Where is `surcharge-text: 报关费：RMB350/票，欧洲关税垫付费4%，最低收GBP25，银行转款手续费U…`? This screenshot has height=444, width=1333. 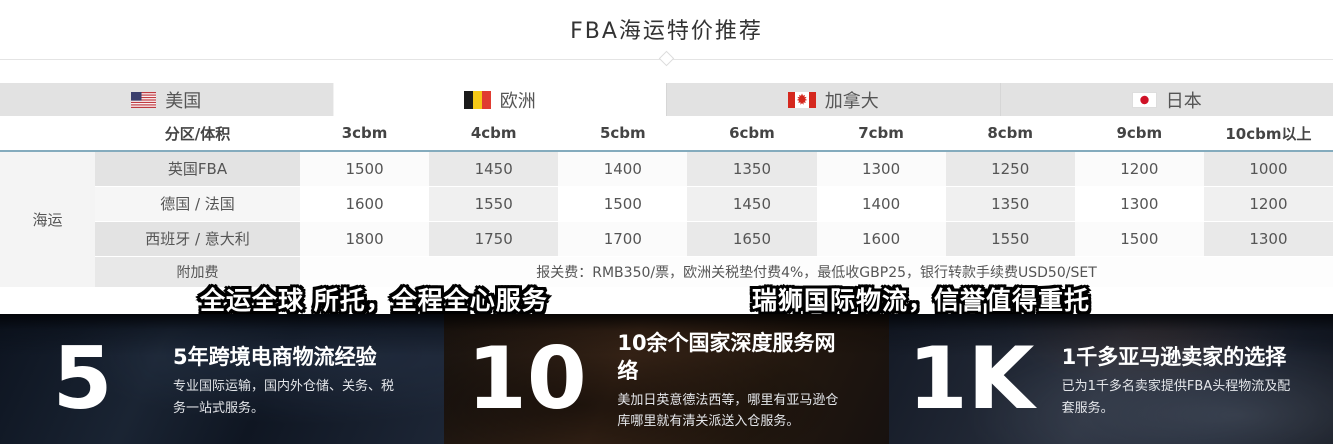 surcharge-text: 报关费：RMB350/票，欧洲关税垫付费4%，最低收GBP25，银行转款手续费U… is located at coordinates (816, 272).